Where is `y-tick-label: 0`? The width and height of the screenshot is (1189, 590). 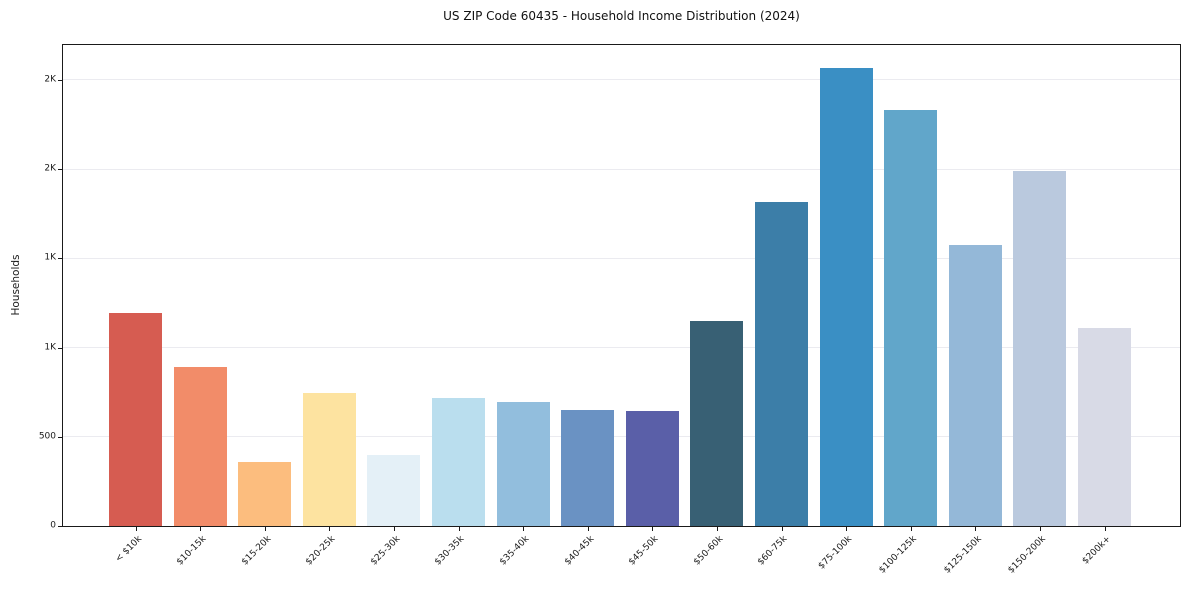
y-tick-label: 0 is located at coordinates (53, 525).